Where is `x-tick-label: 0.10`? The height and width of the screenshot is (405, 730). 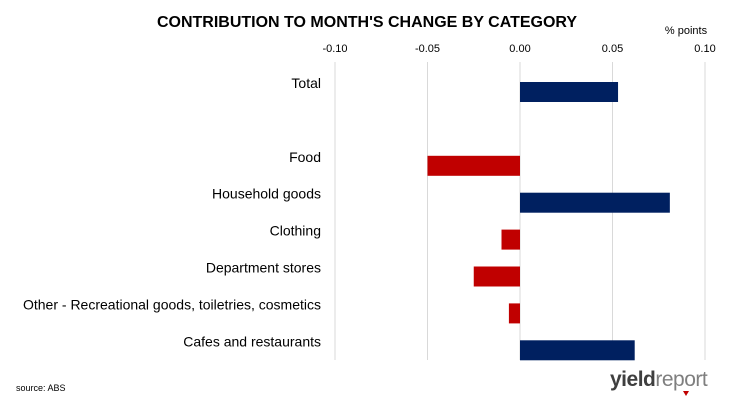
x-tick-label: 0.10 is located at coordinates (704, 49).